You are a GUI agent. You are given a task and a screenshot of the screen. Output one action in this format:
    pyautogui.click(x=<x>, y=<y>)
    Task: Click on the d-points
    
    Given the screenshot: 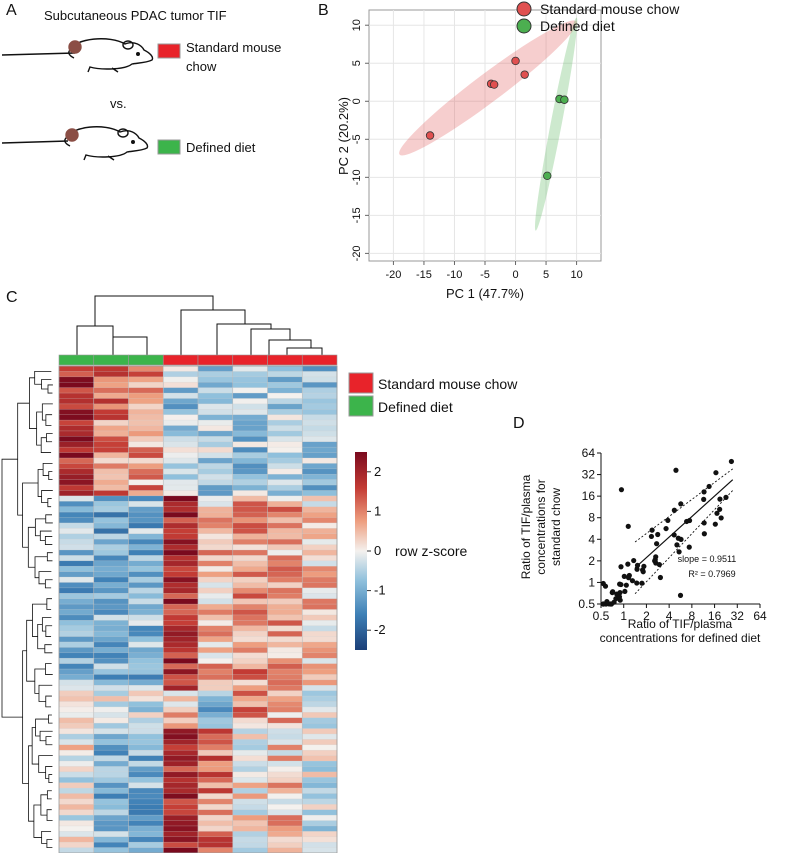 What is the action you would take?
    pyautogui.click(x=667, y=532)
    